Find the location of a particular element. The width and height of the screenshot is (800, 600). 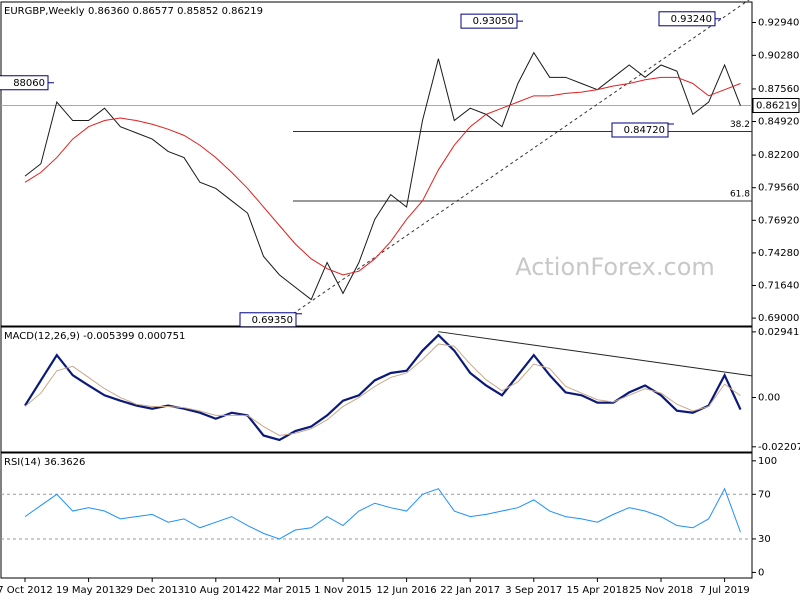

y-tick-label: 0 is located at coordinates (761, 572).